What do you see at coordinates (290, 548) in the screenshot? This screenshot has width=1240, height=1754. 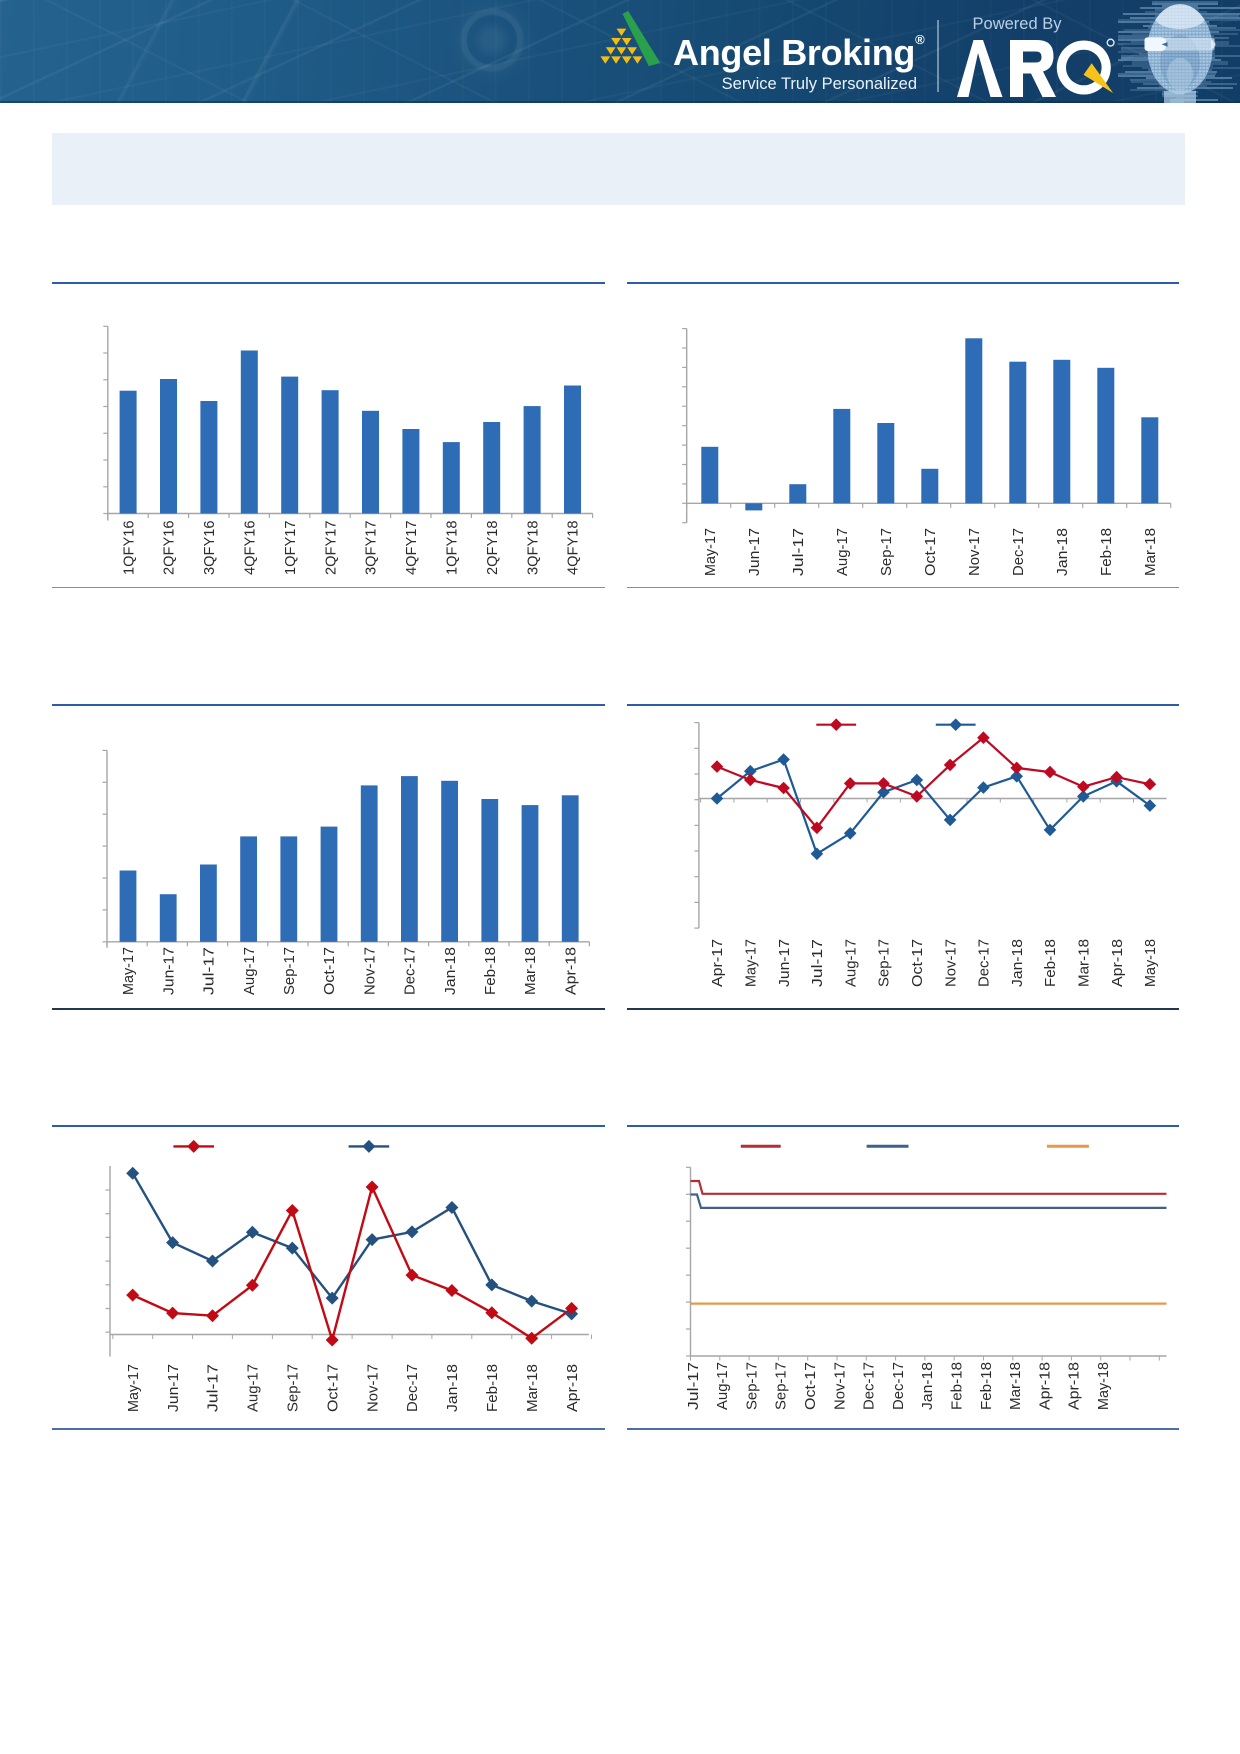 I see `svg-text: 1QFY17` at bounding box center [290, 548].